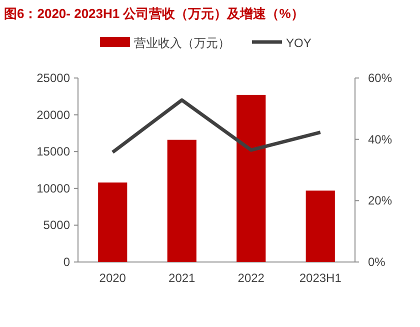 This screenshot has width=420, height=327. What do you see at coordinates (56, 225) in the screenshot?
I see `y-tick-label: 5000` at bounding box center [56, 225].